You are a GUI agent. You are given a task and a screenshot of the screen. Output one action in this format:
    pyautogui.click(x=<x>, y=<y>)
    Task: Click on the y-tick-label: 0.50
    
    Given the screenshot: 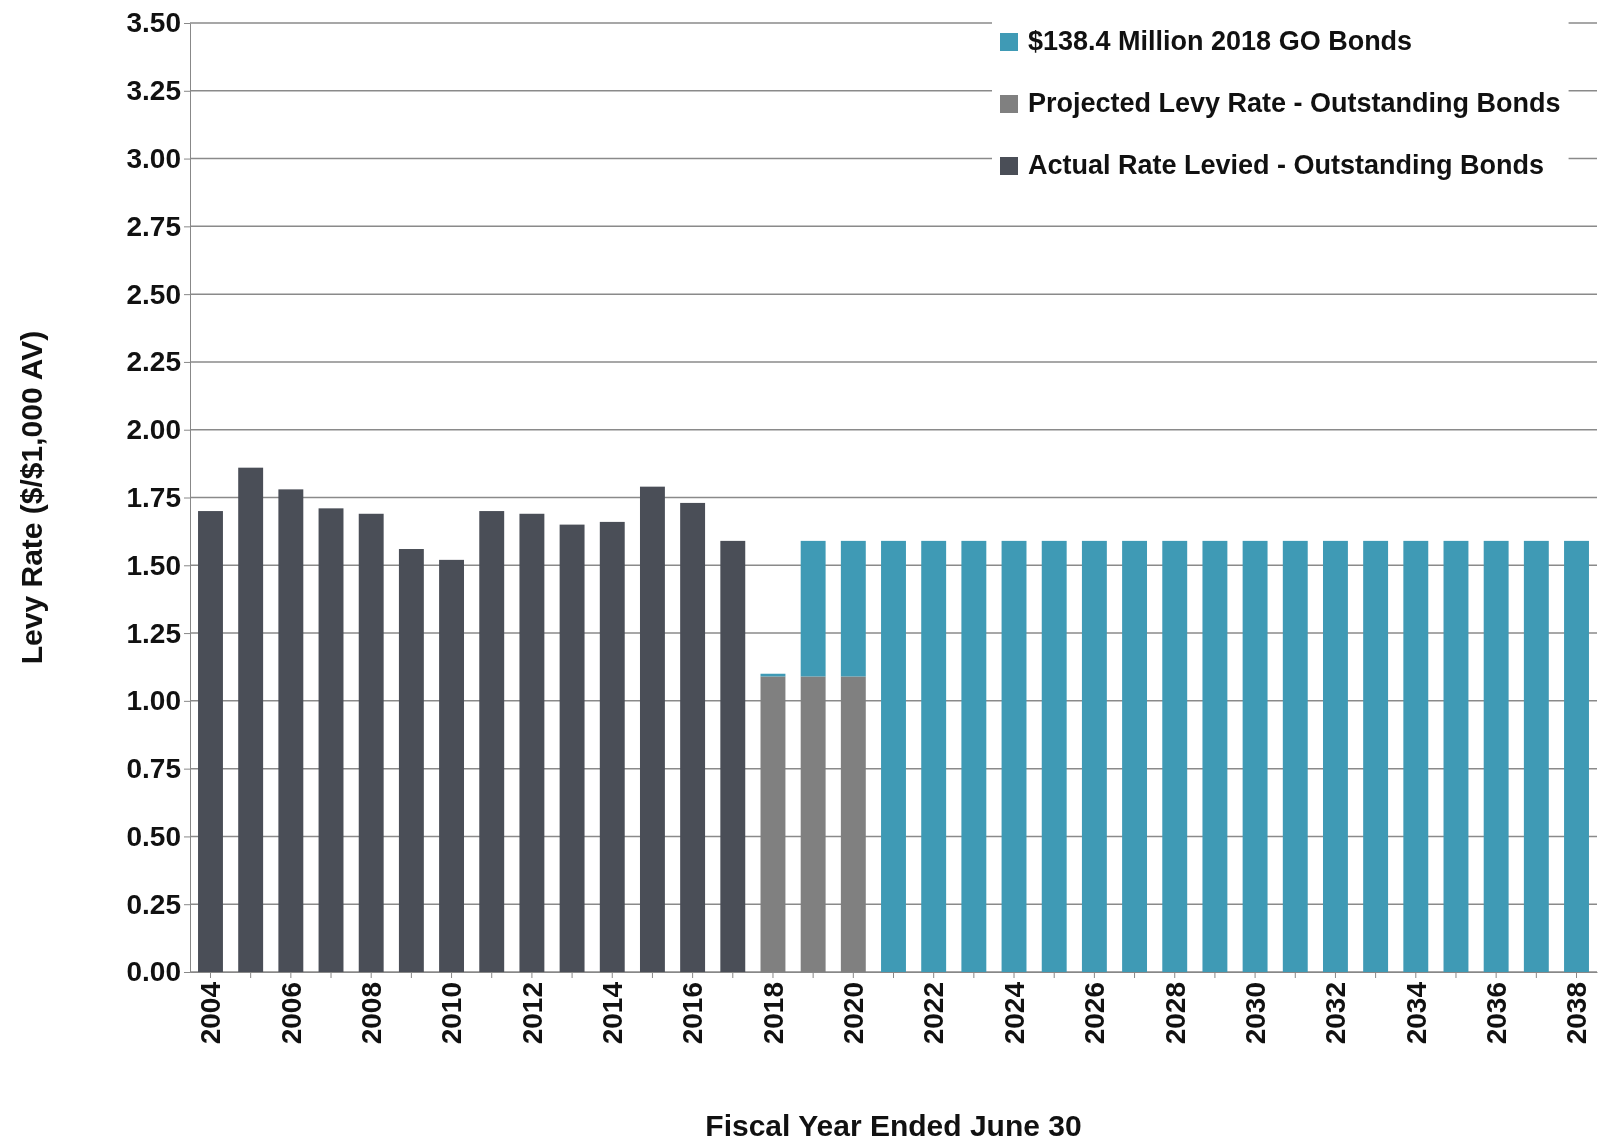 What is the action you would take?
    pyautogui.click(x=153, y=836)
    